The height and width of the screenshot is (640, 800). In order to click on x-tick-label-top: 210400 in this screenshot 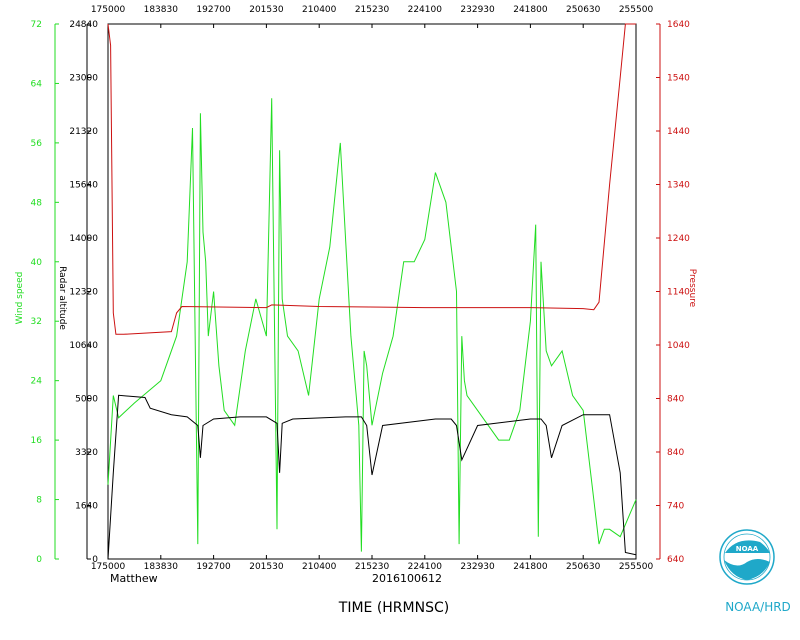, I will do `click(319, 10)`.